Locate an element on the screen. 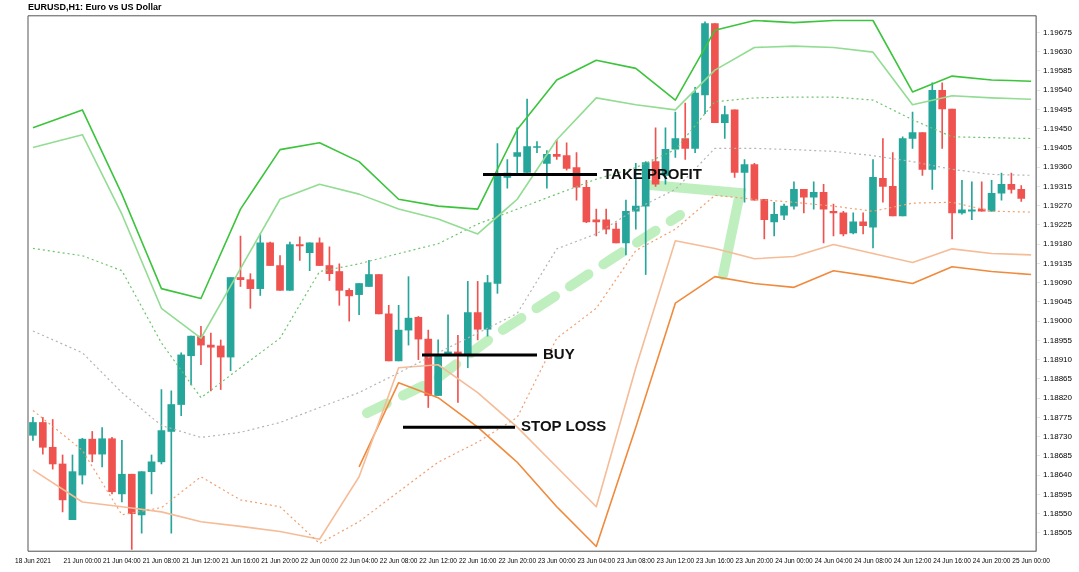 This screenshot has width=1079, height=572. y-tick-label: 1.19495 is located at coordinates (1058, 109).